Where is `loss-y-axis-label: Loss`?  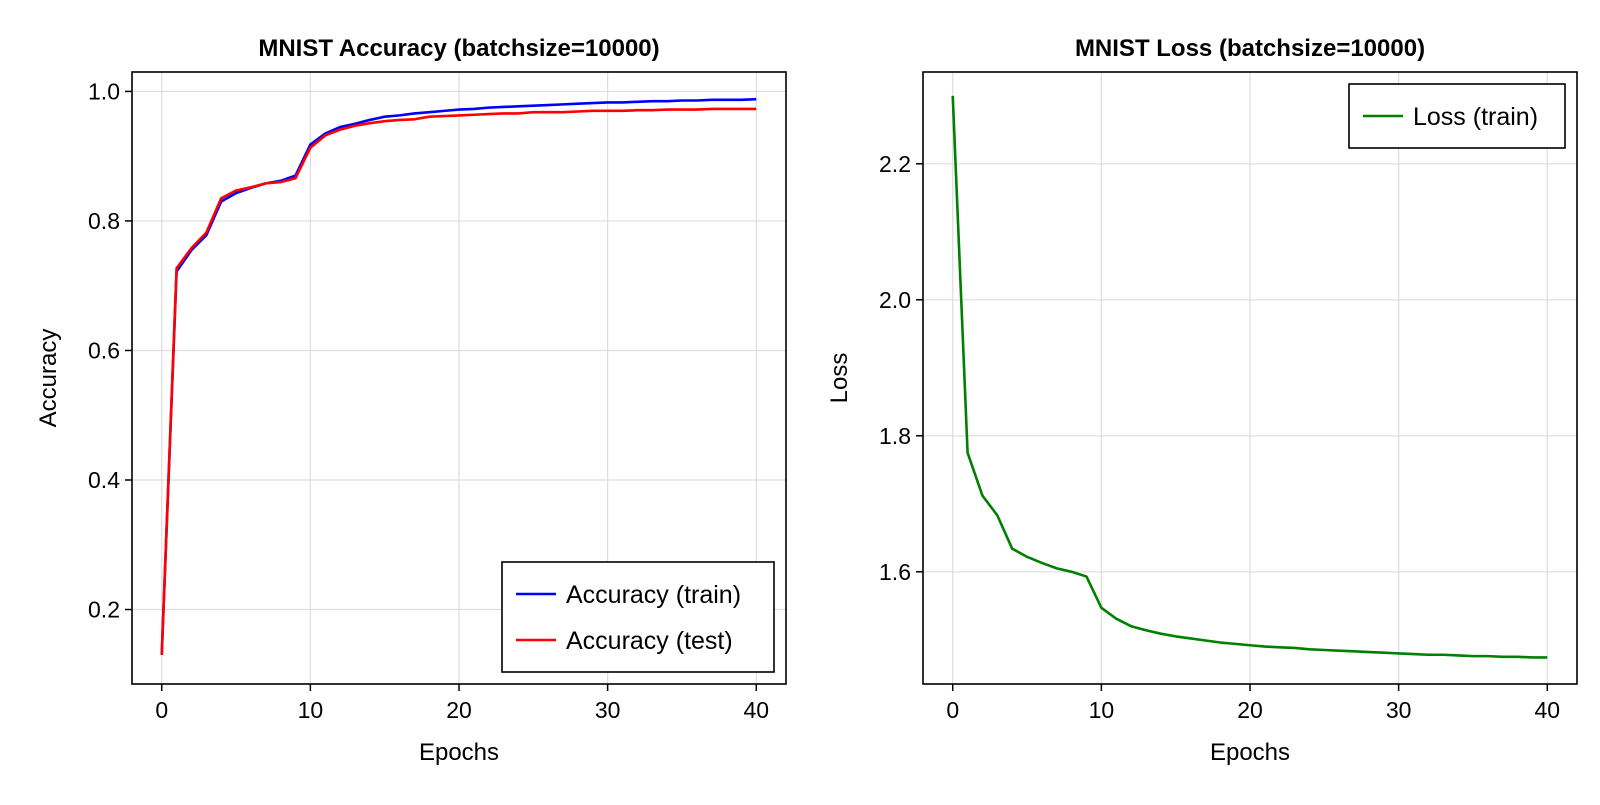
loss-y-axis-label: Loss is located at coordinates (839, 378).